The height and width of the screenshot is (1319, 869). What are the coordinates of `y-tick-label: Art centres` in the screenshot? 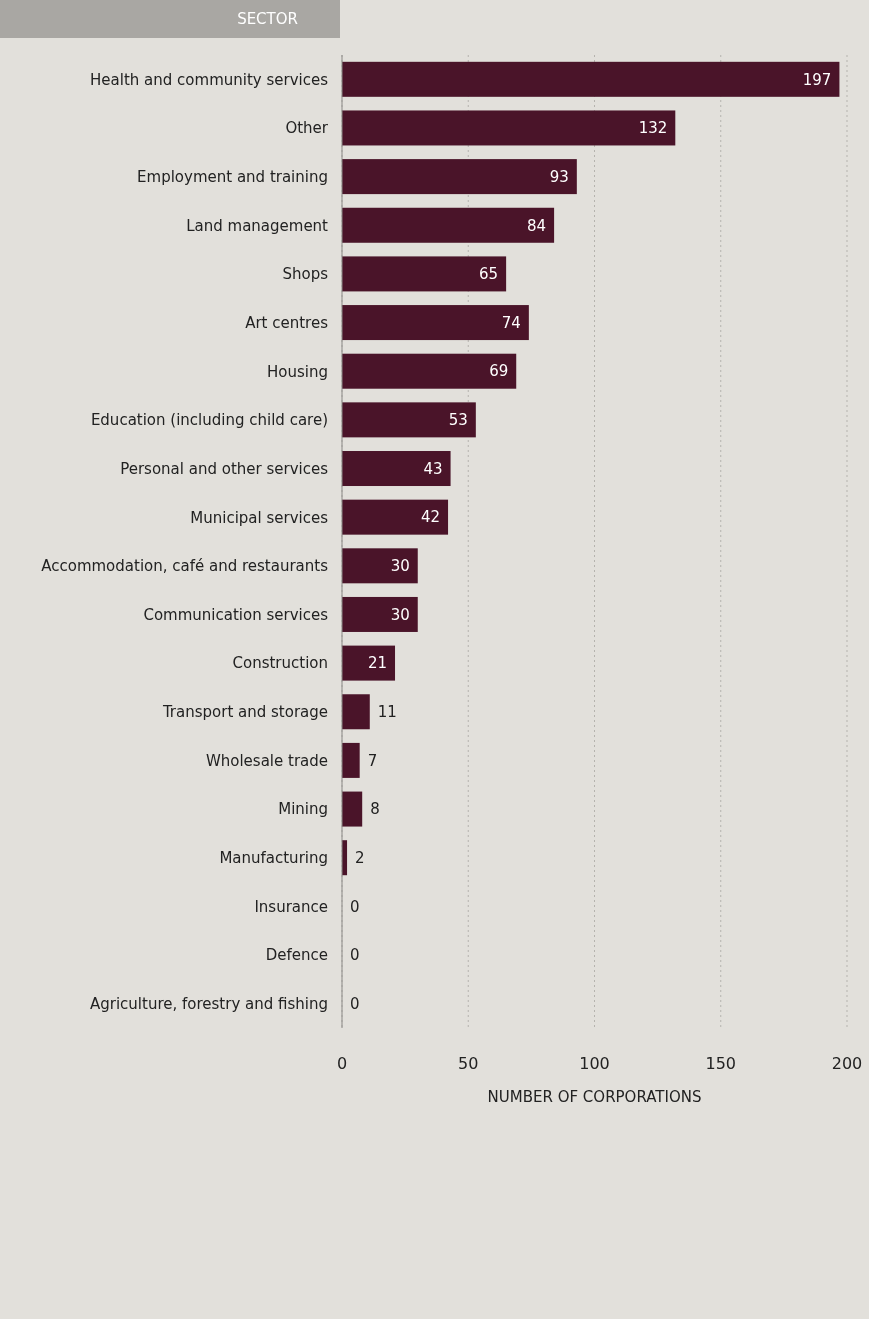 It's located at (287, 322).